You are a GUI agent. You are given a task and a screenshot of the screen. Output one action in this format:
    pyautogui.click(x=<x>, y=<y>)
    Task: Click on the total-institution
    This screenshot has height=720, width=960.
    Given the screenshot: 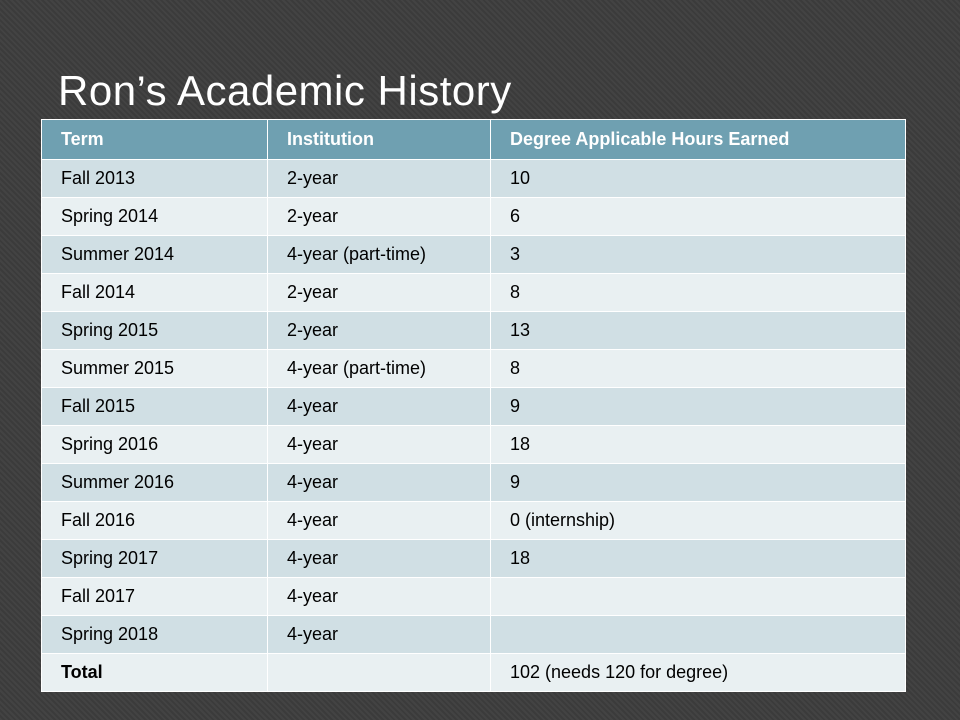 What is the action you would take?
    pyautogui.click(x=379, y=672)
    